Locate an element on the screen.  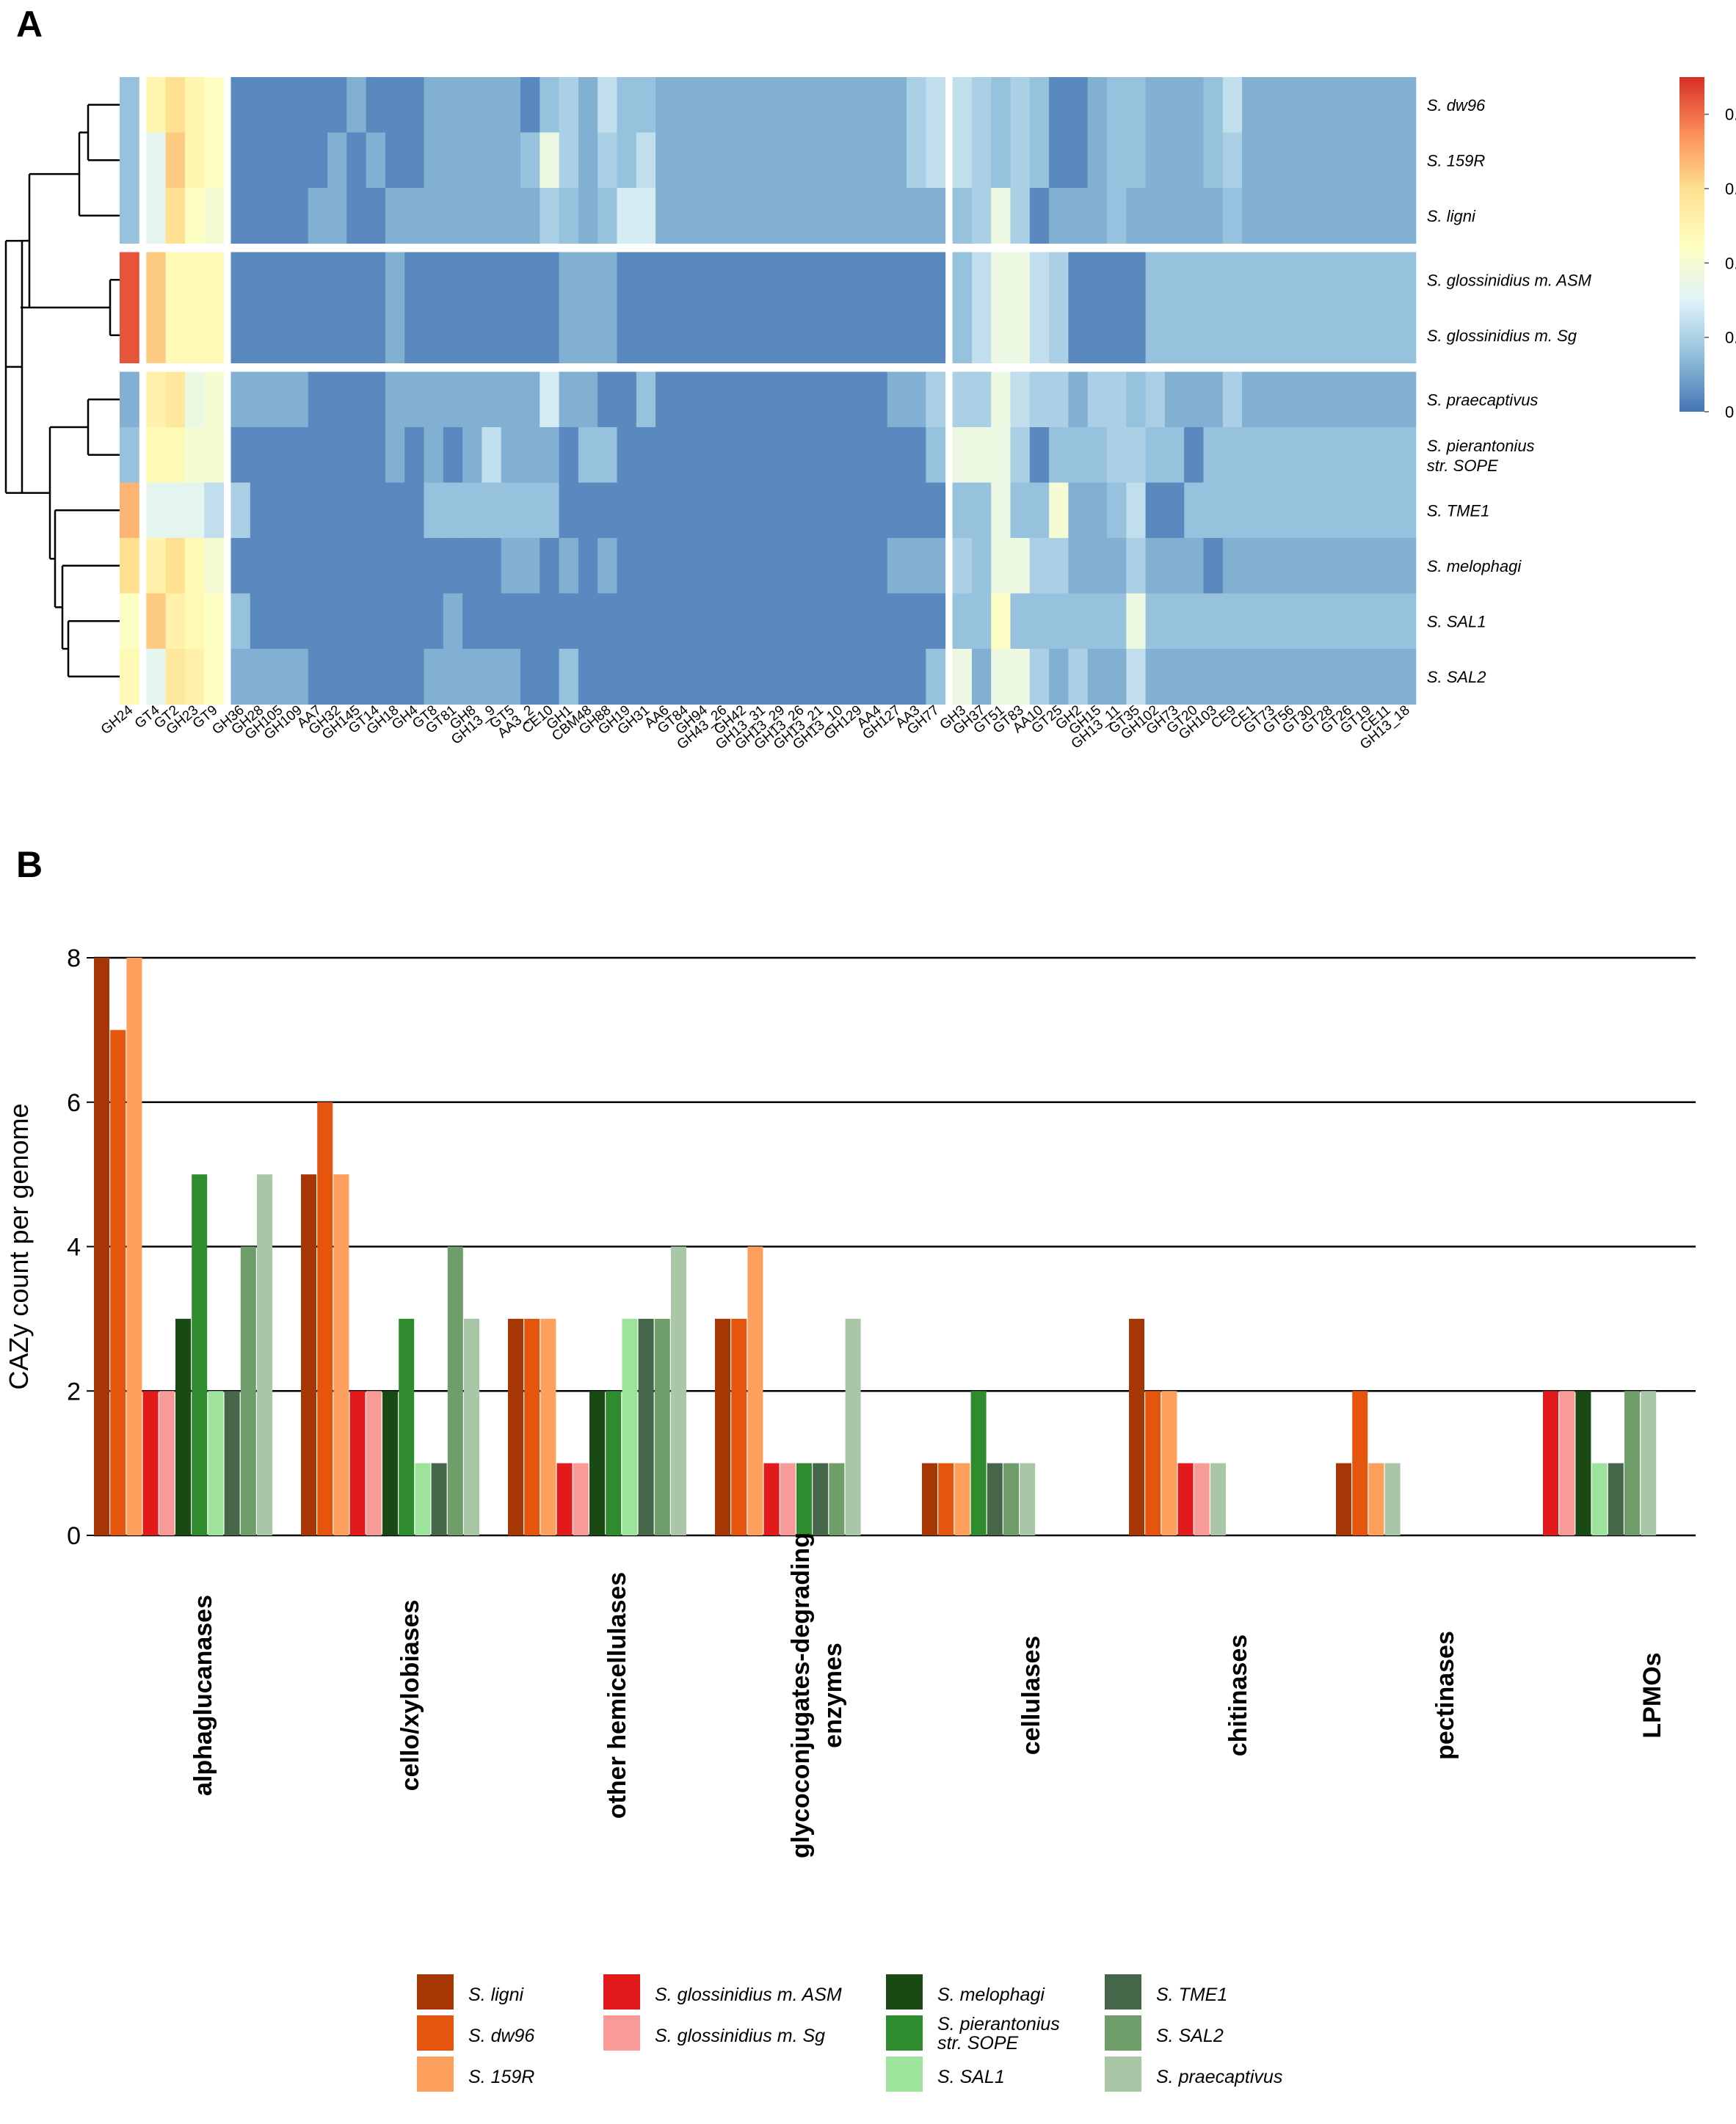
x-category-label-line: chitinases is located at coordinates (1238, 1695).